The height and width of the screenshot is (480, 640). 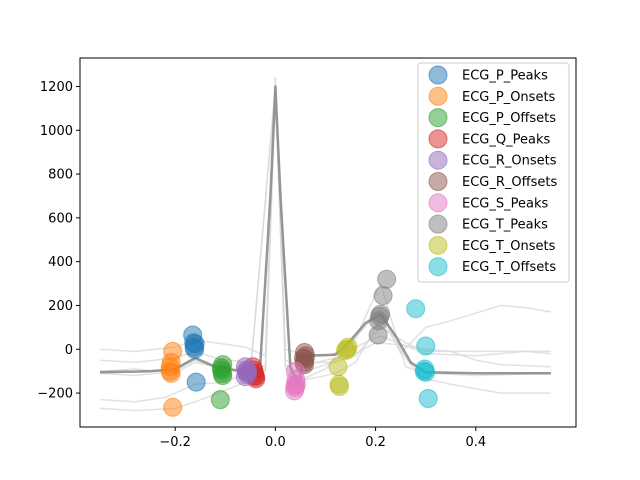 What do you see at coordinates (509, 118) in the screenshot?
I see `legend-label-ECG_P_Offsets: ECG_P_Offsets` at bounding box center [509, 118].